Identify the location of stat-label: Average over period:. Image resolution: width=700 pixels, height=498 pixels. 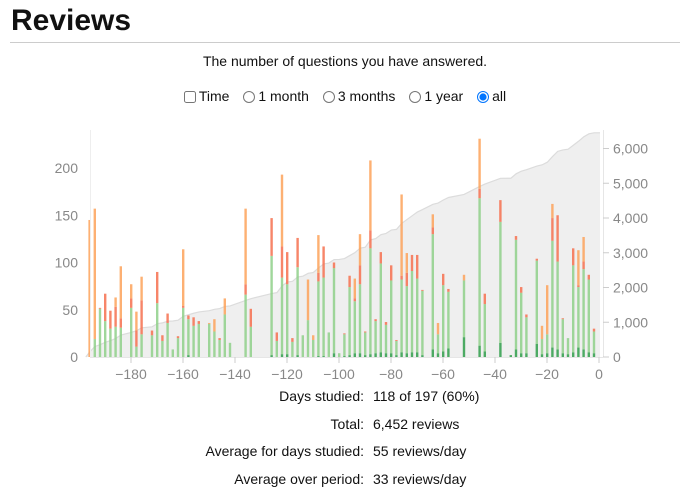
(299, 479).